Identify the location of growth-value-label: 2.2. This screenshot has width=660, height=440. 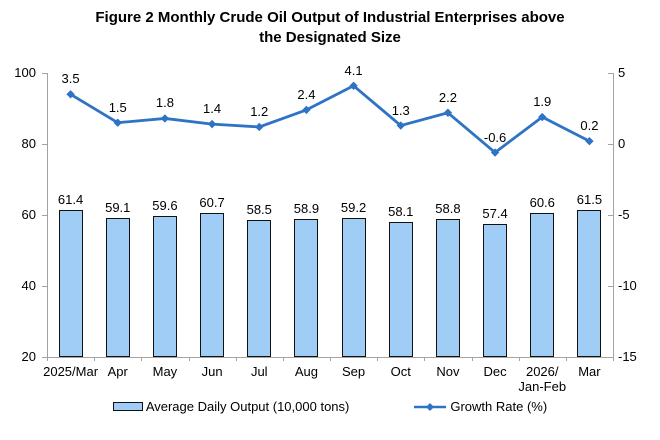
(447, 97).